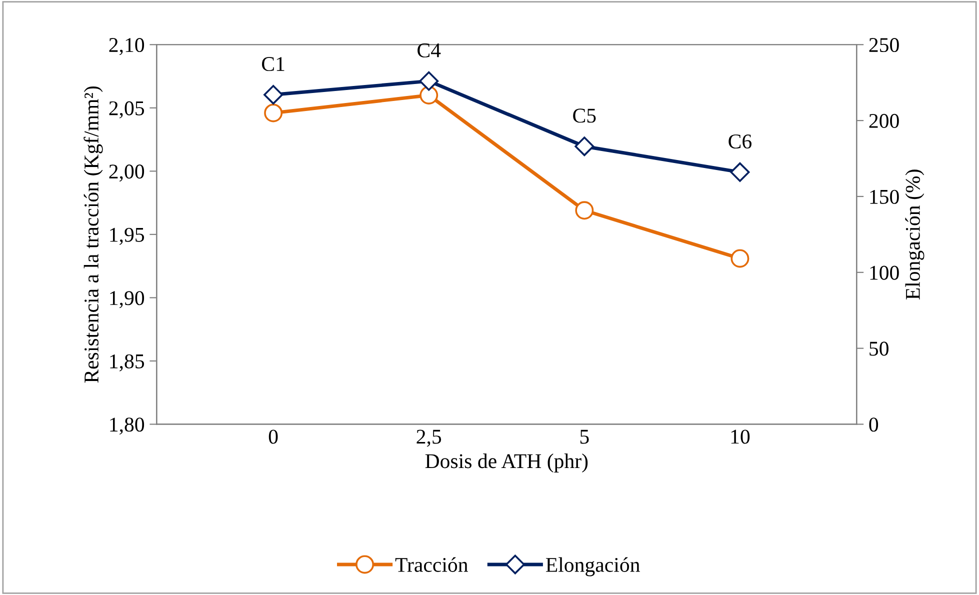  What do you see at coordinates (127, 363) in the screenshot?
I see `y-tick-label: 1,85` at bounding box center [127, 363].